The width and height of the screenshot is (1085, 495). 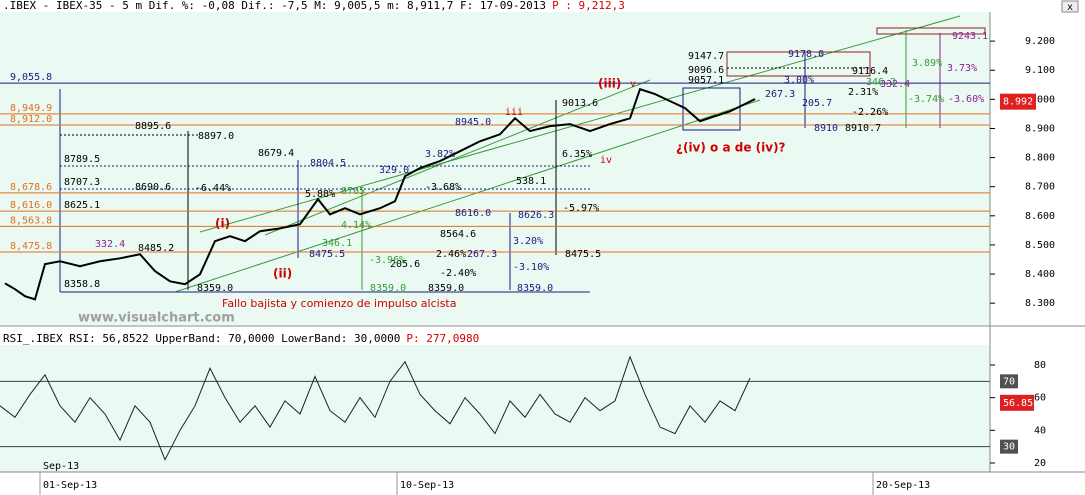 What do you see at coordinates (1040, 274) in the screenshot?
I see `y-tick-label: 8.400` at bounding box center [1040, 274].